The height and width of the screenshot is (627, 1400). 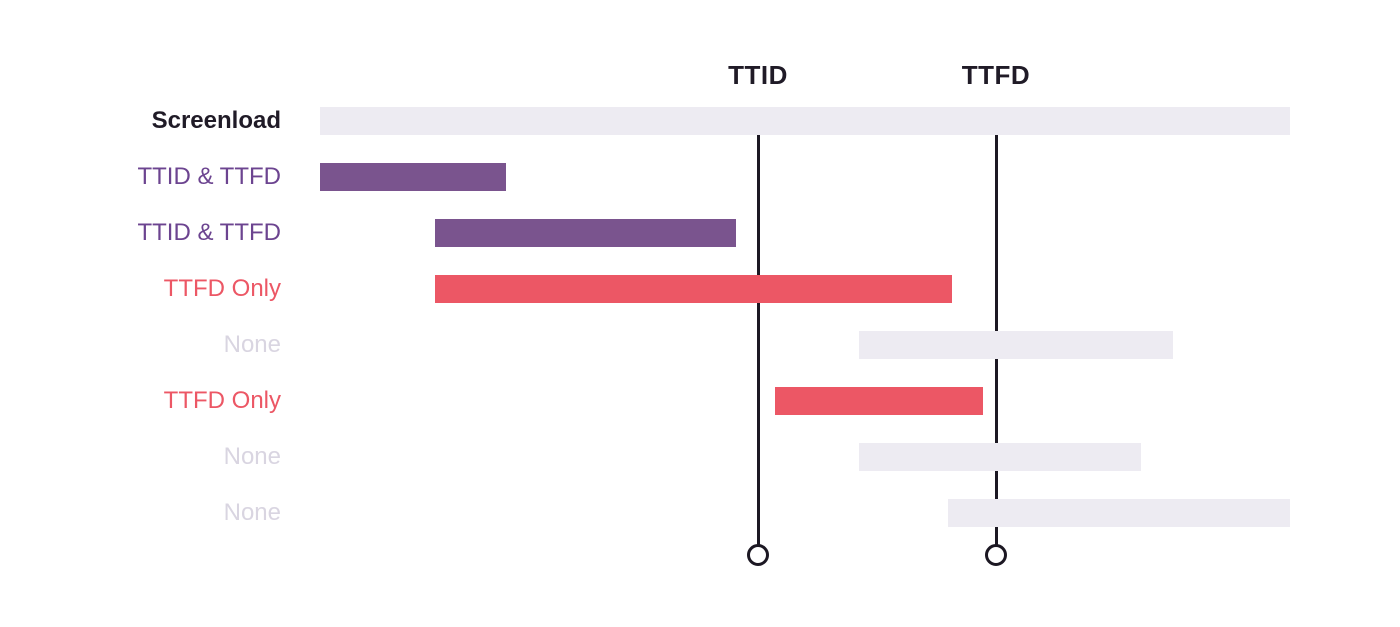 I want to click on ttfd-label: TTFD, so click(x=996, y=75).